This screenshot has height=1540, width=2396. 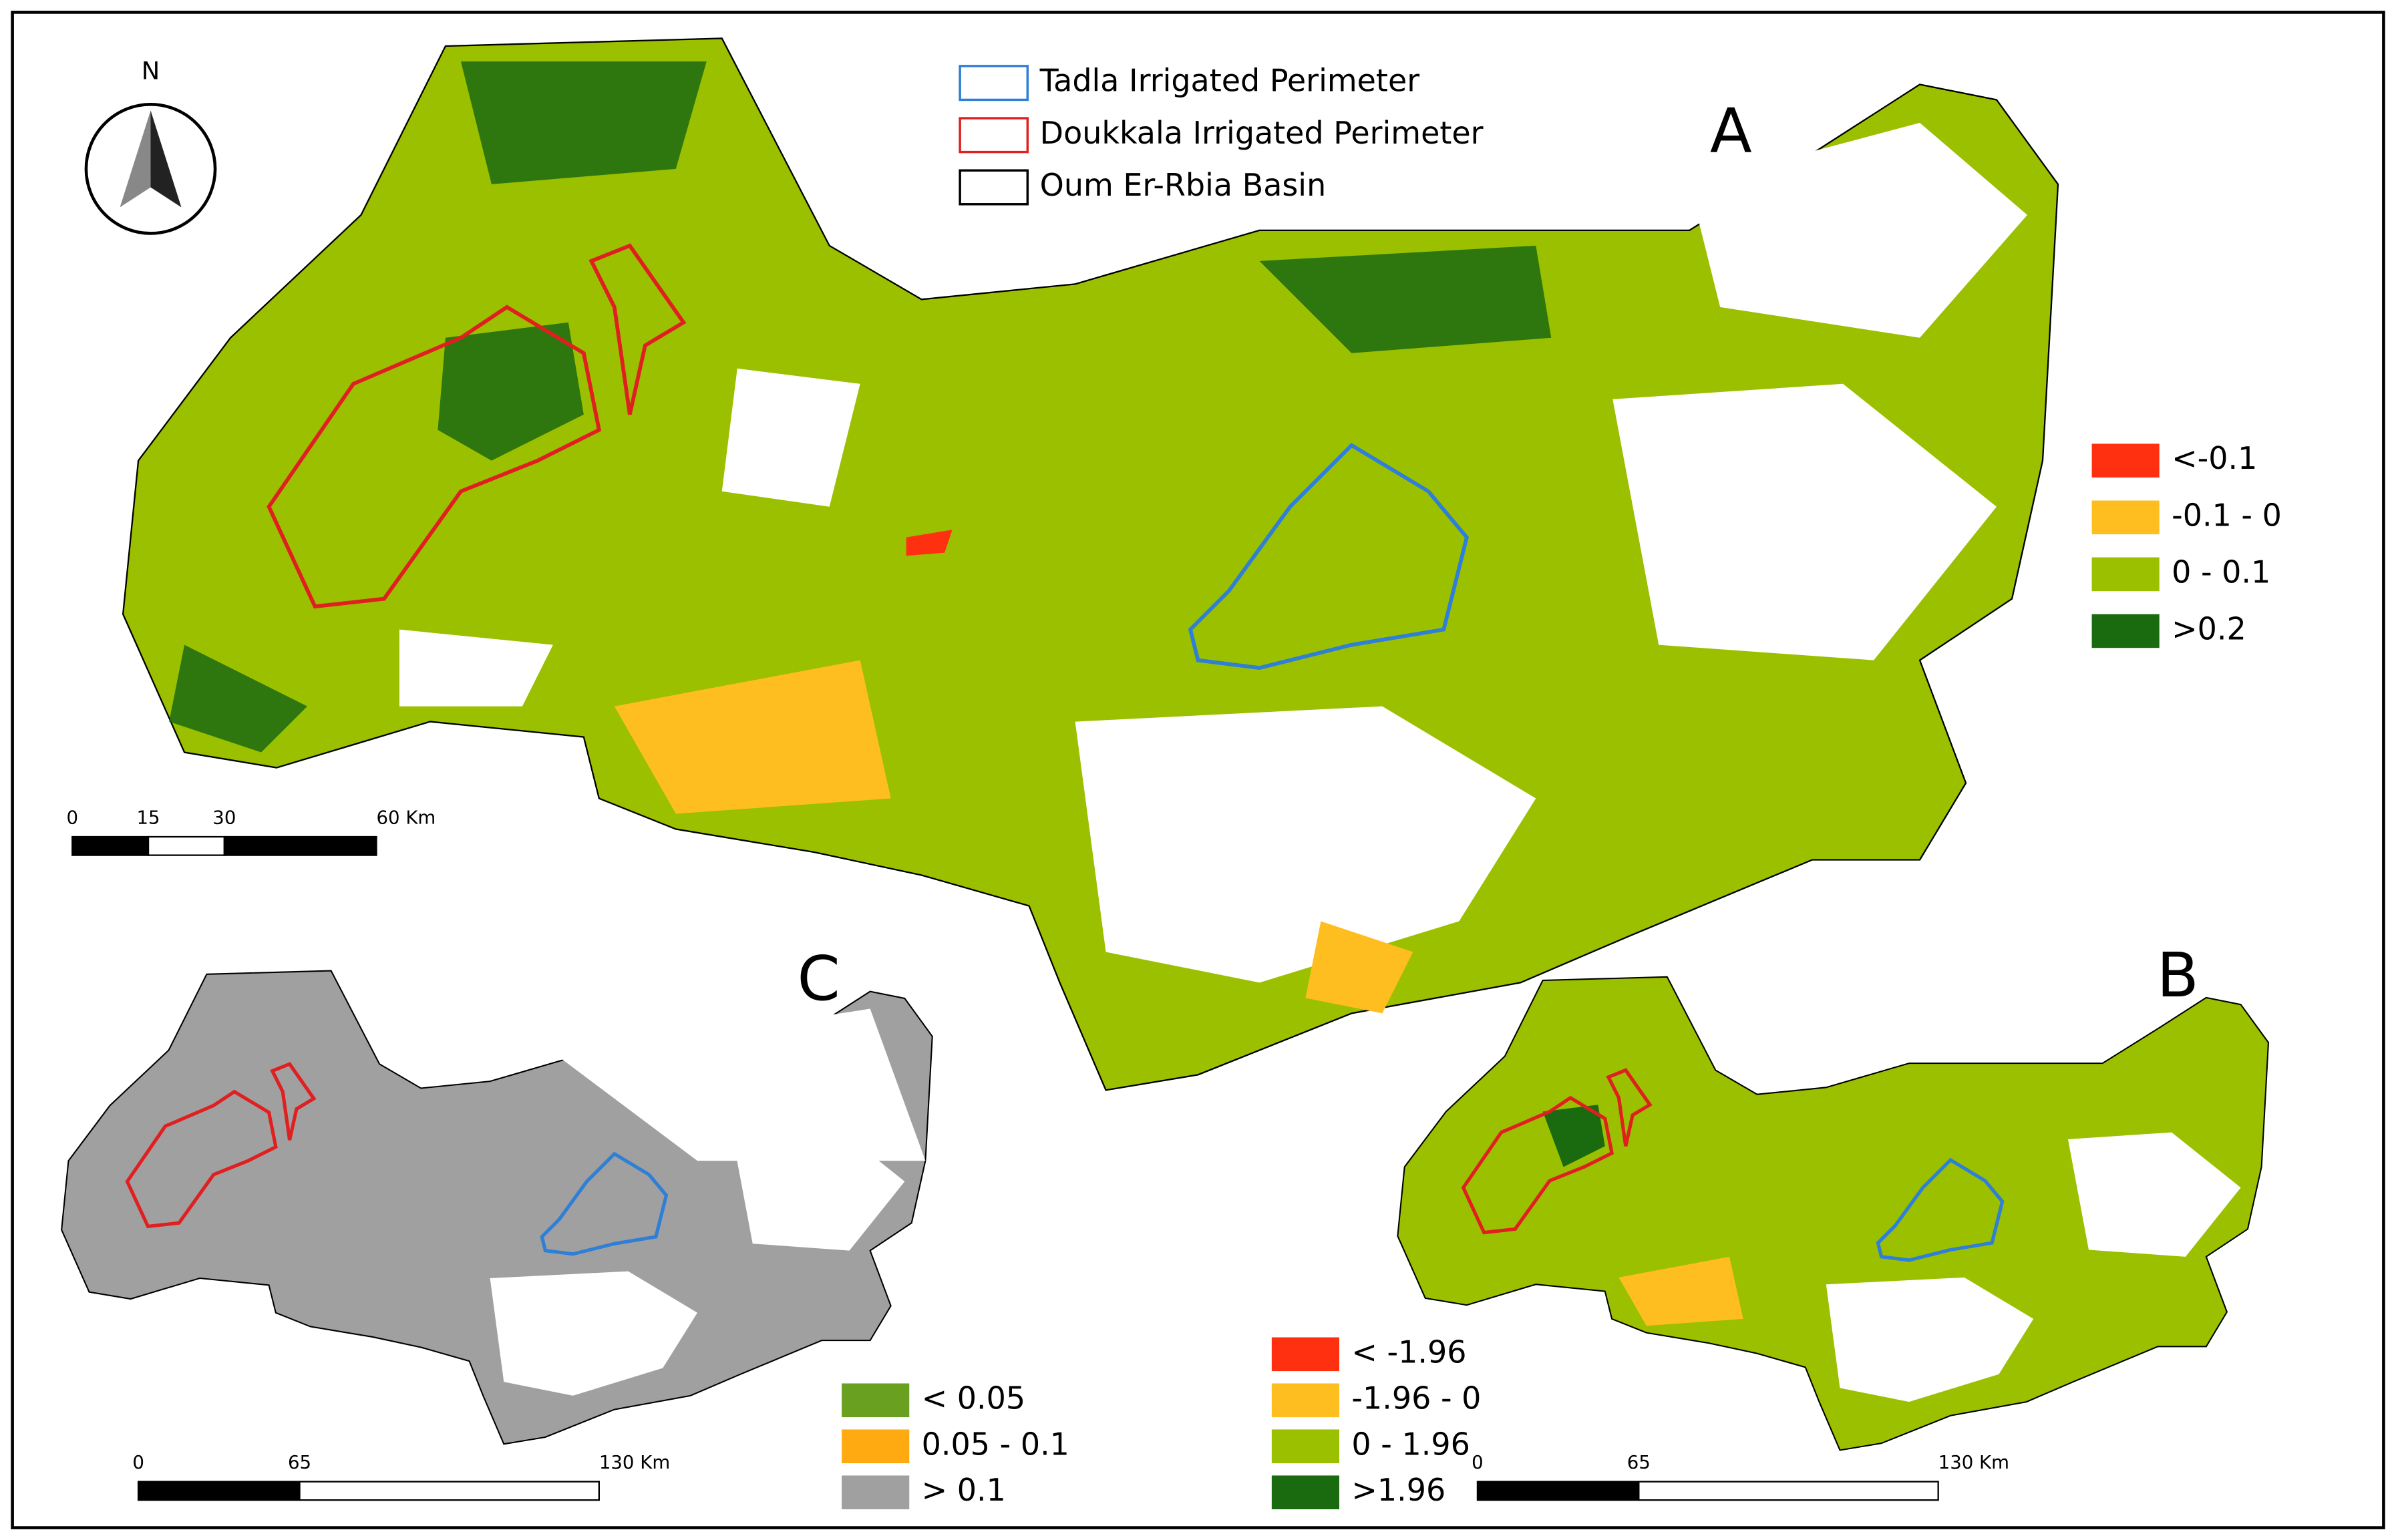 I want to click on panel-letter: C, so click(x=819, y=978).